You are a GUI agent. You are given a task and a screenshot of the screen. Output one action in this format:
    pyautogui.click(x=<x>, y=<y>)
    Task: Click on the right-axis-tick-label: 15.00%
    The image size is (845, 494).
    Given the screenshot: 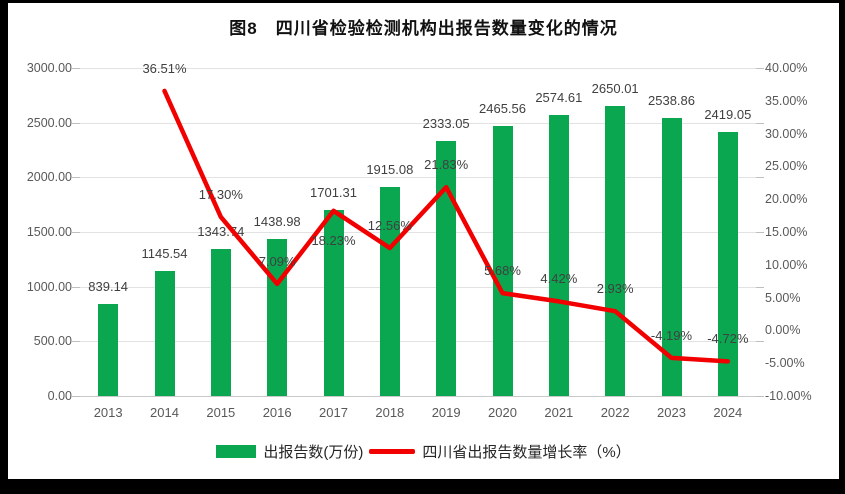 What is the action you would take?
    pyautogui.click(x=786, y=232)
    